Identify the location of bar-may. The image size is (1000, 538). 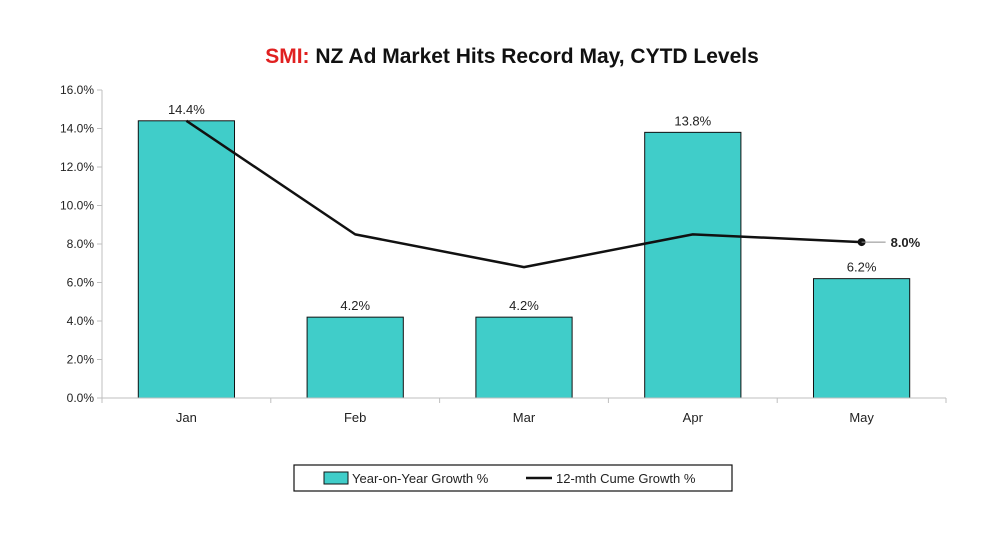
(861, 338).